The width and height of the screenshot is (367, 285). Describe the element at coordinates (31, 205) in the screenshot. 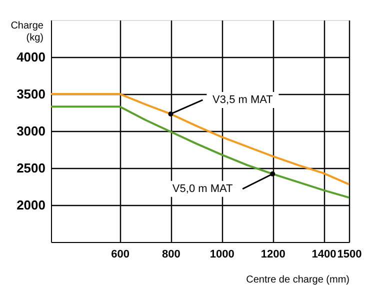

I see `y-tick-label: 2000` at that location.